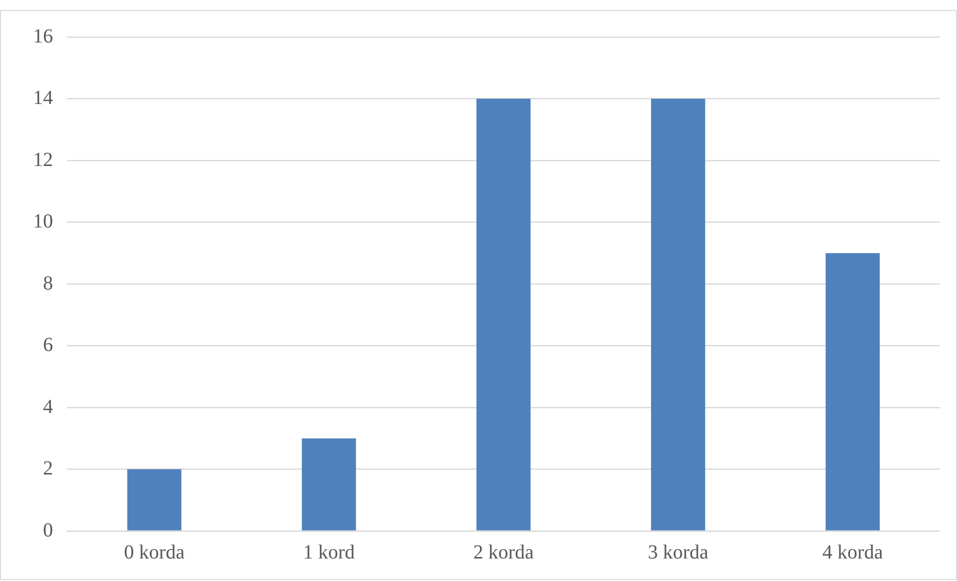  Describe the element at coordinates (48, 407) in the screenshot. I see `y-tick-label: 4` at that location.